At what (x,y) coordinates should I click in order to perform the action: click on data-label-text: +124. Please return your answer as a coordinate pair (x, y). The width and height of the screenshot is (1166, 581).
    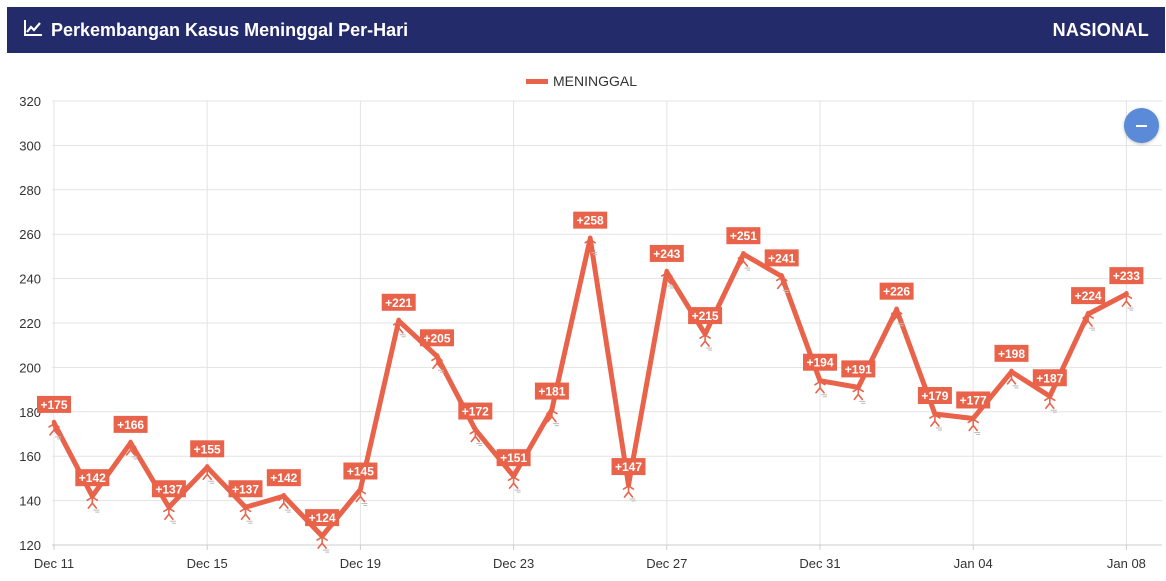
    Looking at the image, I should click on (322, 518).